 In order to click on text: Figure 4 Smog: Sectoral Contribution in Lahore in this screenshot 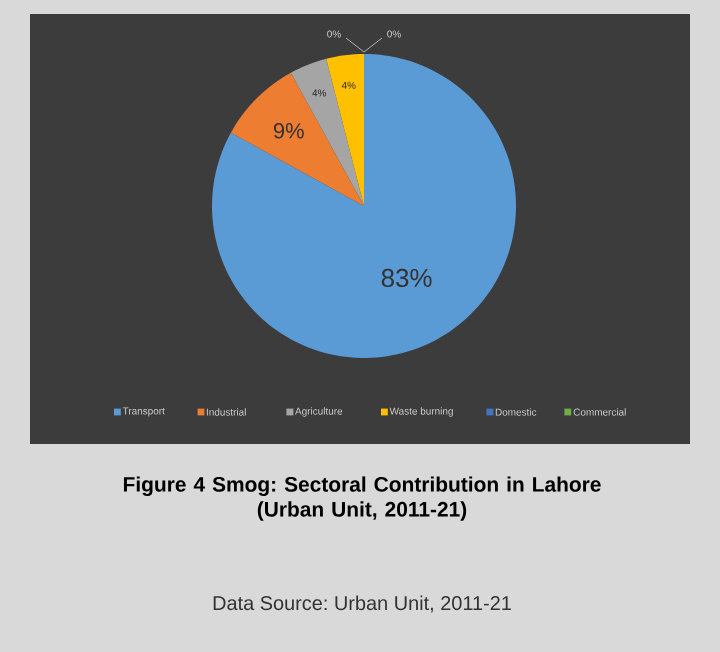, I will do `click(362, 486)`.